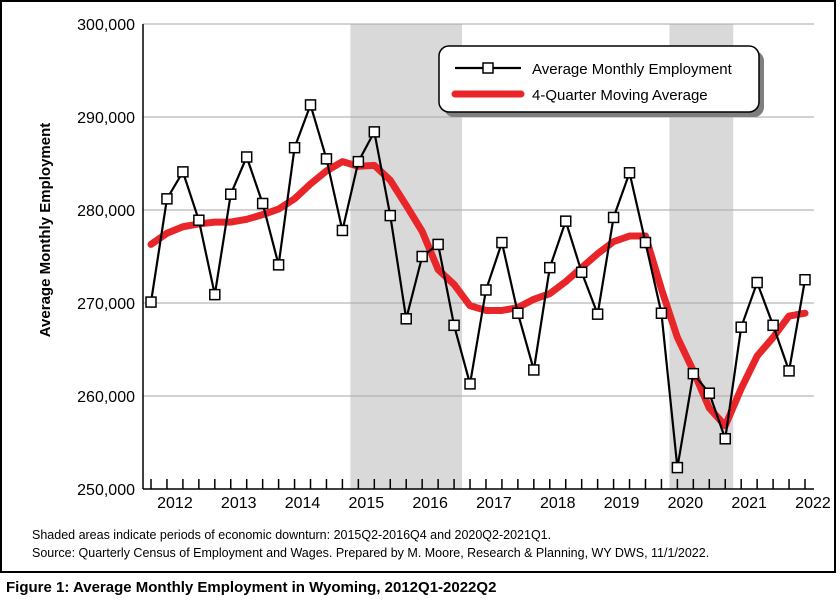 This screenshot has height=601, width=840. What do you see at coordinates (239, 503) in the screenshot?
I see `x-tick-label: 2013` at bounding box center [239, 503].